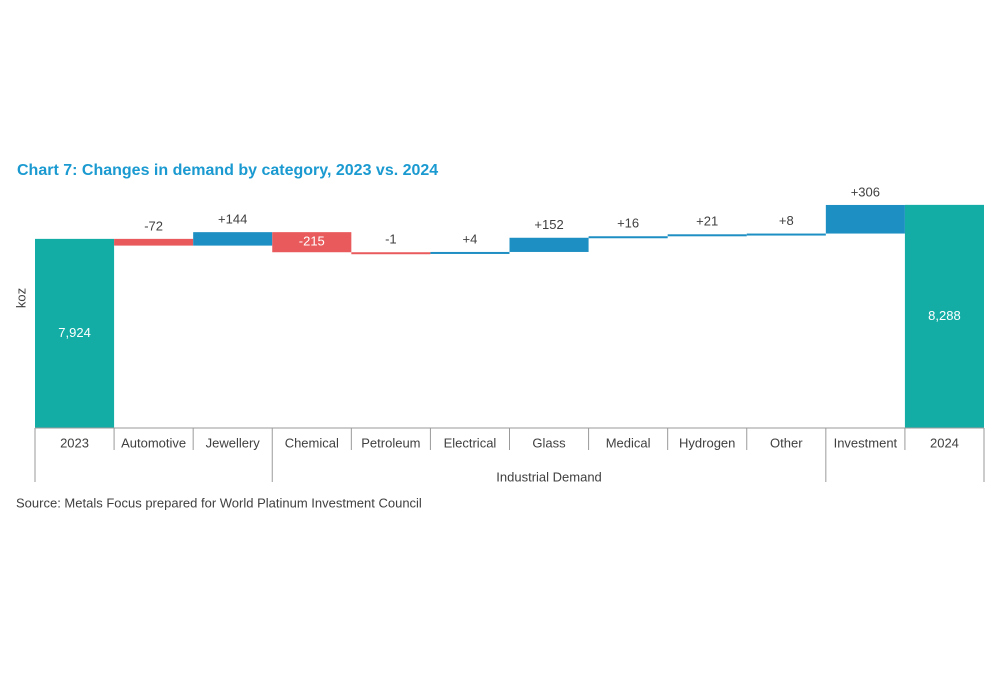  Describe the element at coordinates (628, 223) in the screenshot. I see `data-label: +16` at that location.